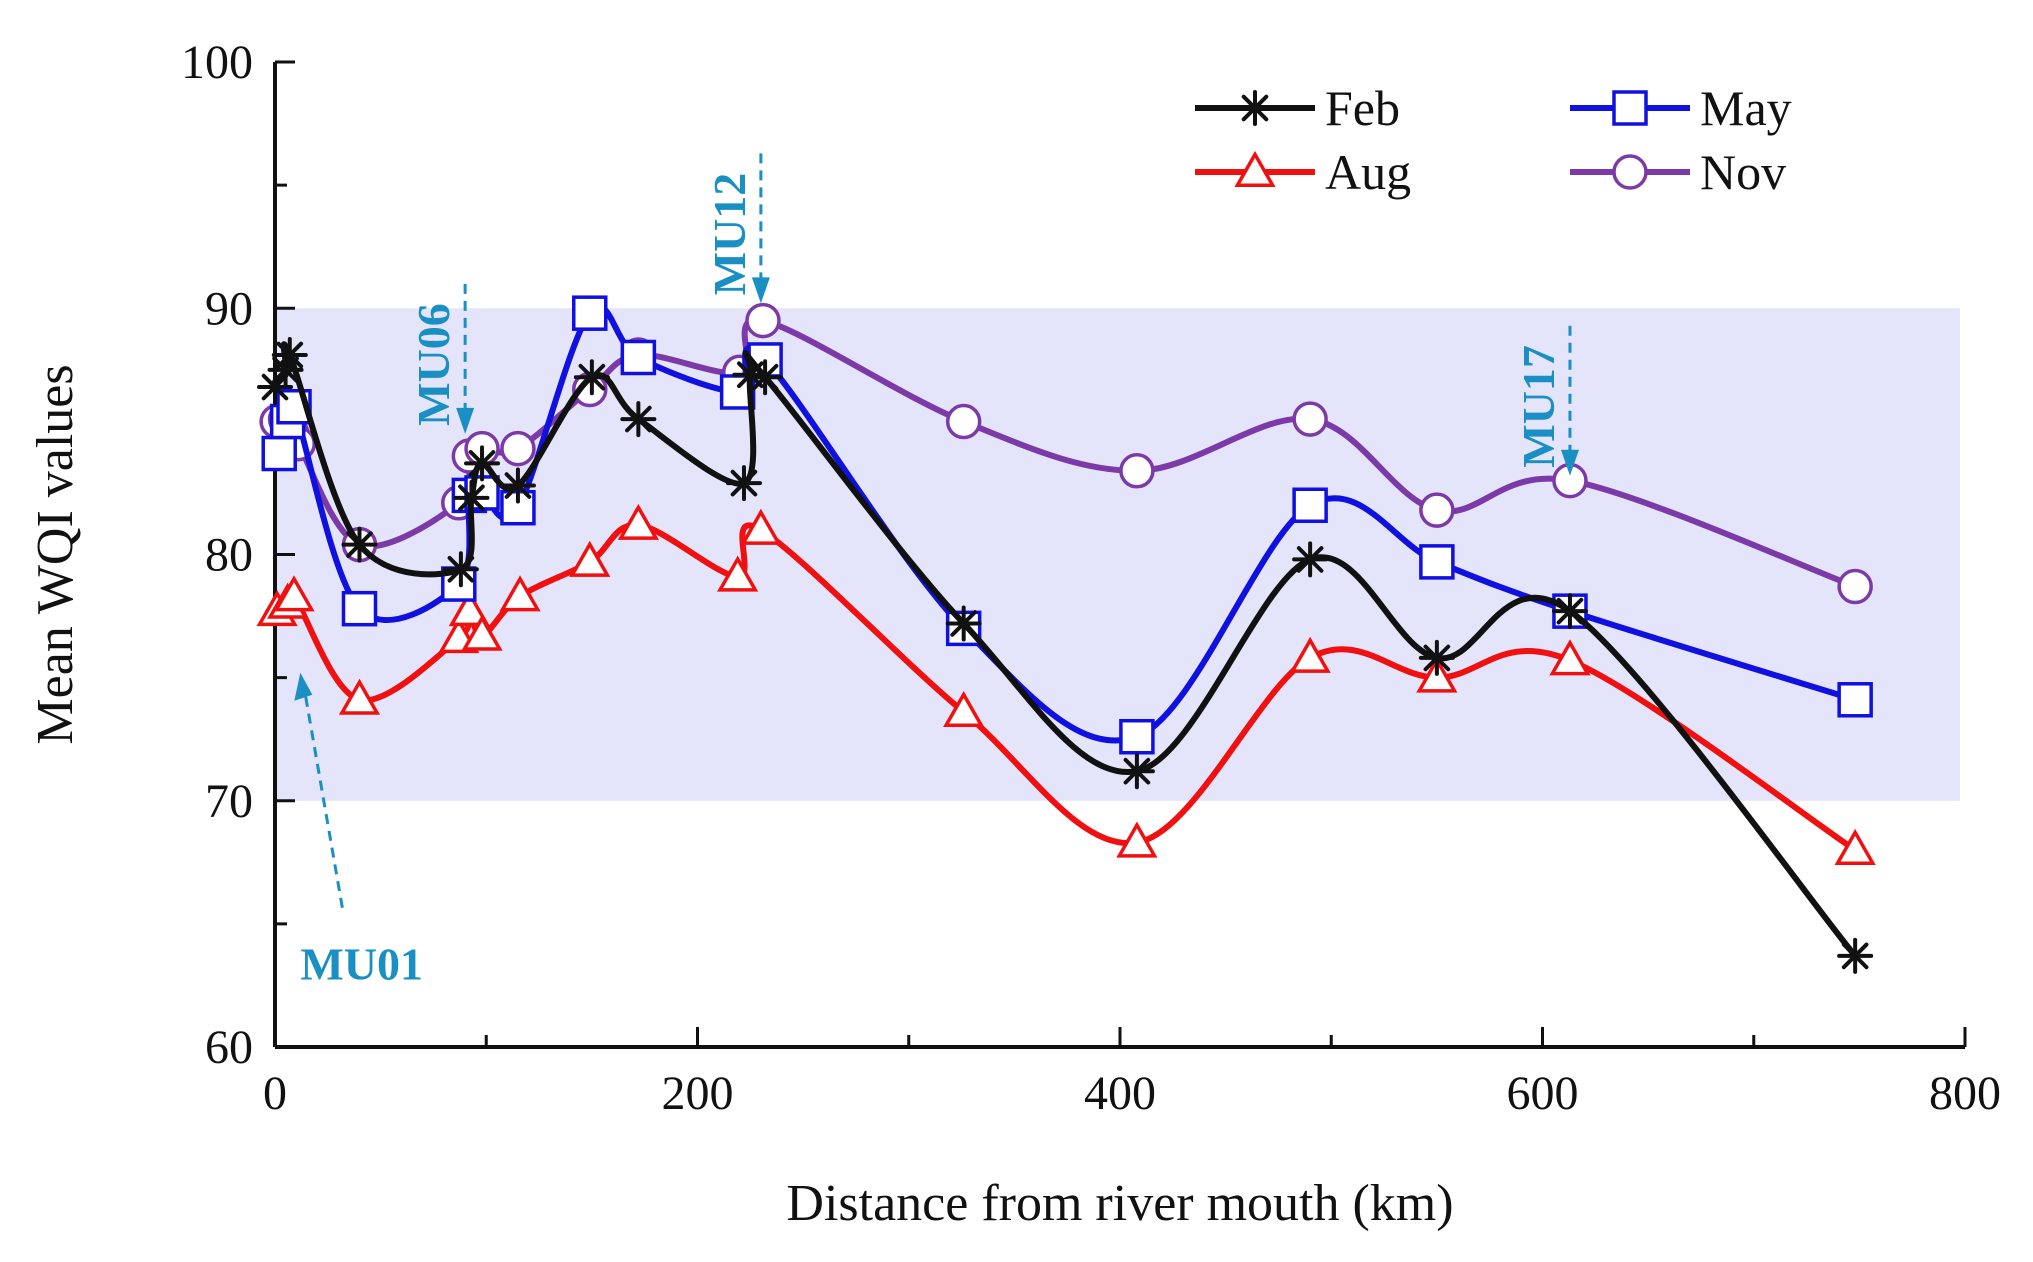 This screenshot has width=2033, height=1262. What do you see at coordinates (1965, 1093) in the screenshot?
I see `x-tick-label: 800` at bounding box center [1965, 1093].